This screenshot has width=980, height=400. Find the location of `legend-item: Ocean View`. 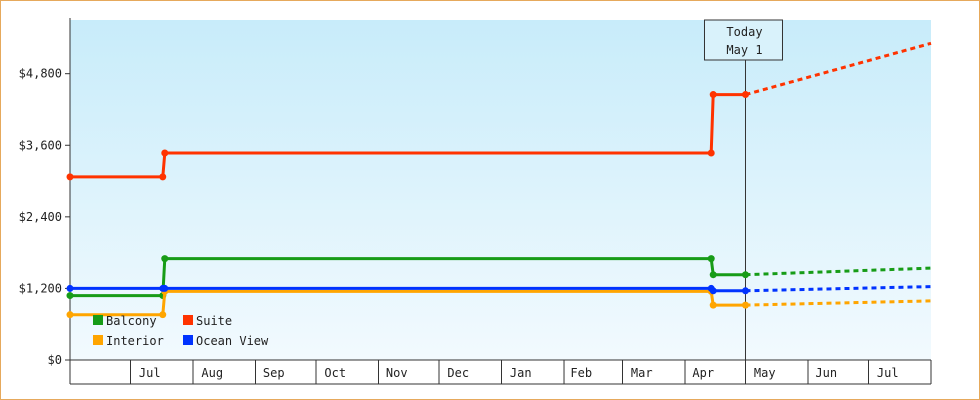

legend-item: Ocean View is located at coordinates (226, 341).